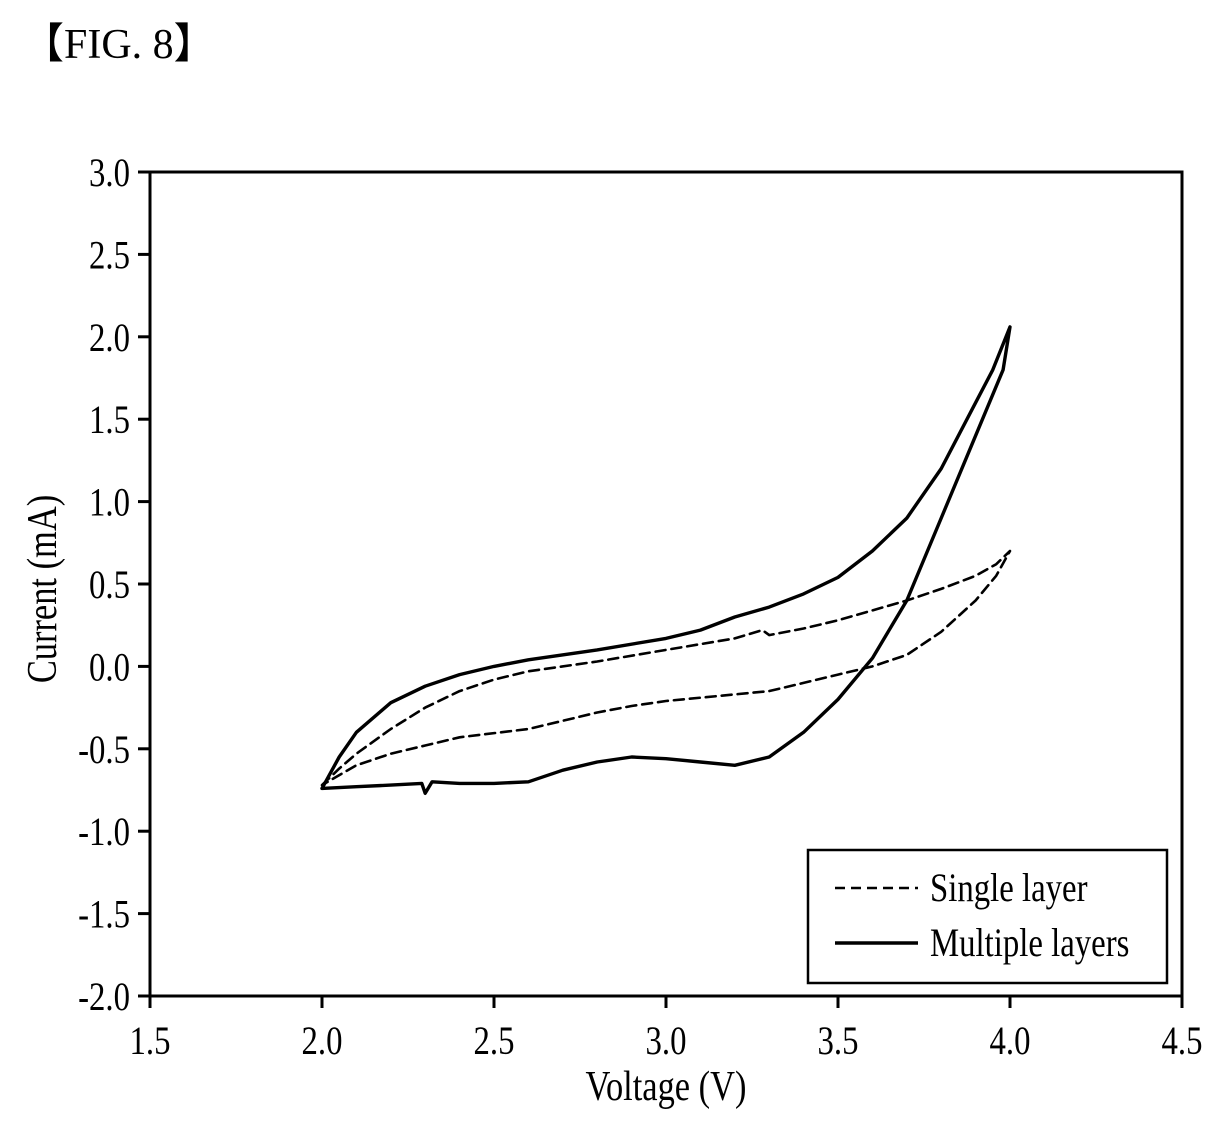 This screenshot has height=1130, width=1223. I want to click on y-tick-label: 1.5, so click(109, 419).